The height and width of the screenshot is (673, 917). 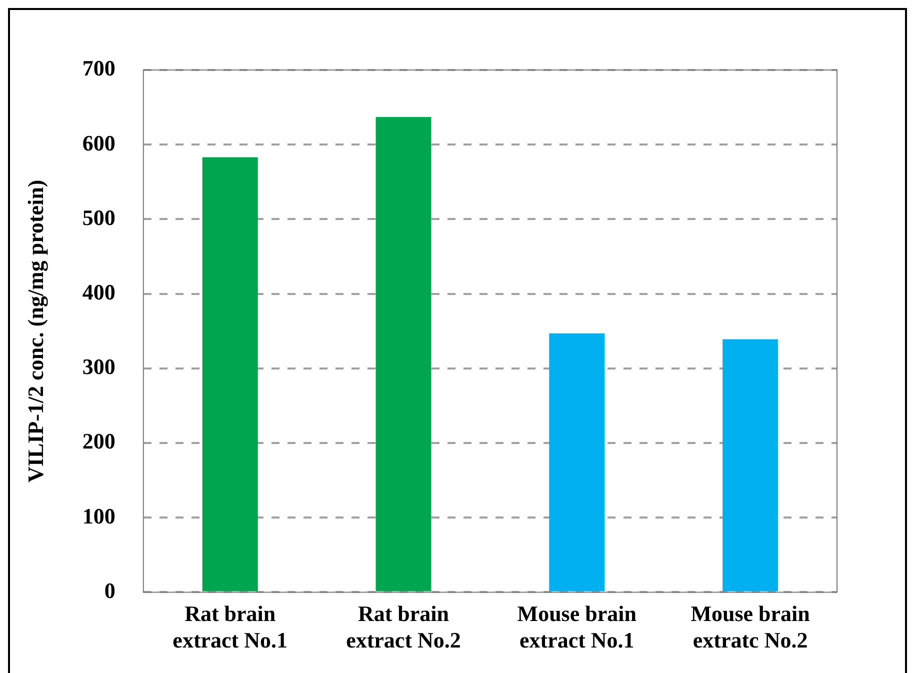 I want to click on y-tick-label: 300, so click(x=99, y=367).